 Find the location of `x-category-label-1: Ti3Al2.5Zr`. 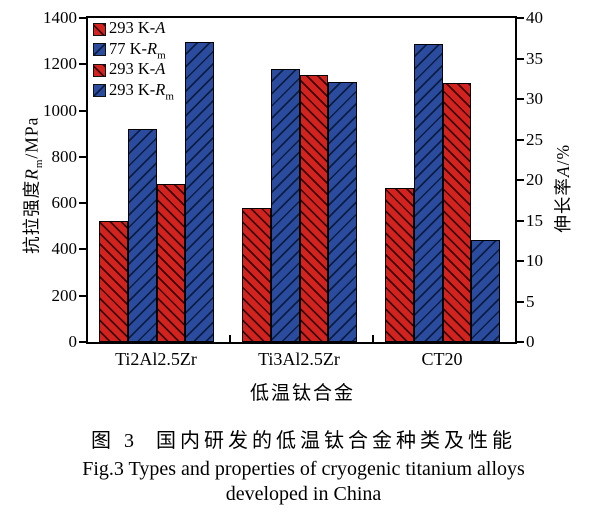

x-category-label-1: Ti3Al2.5Zr is located at coordinates (299, 359).